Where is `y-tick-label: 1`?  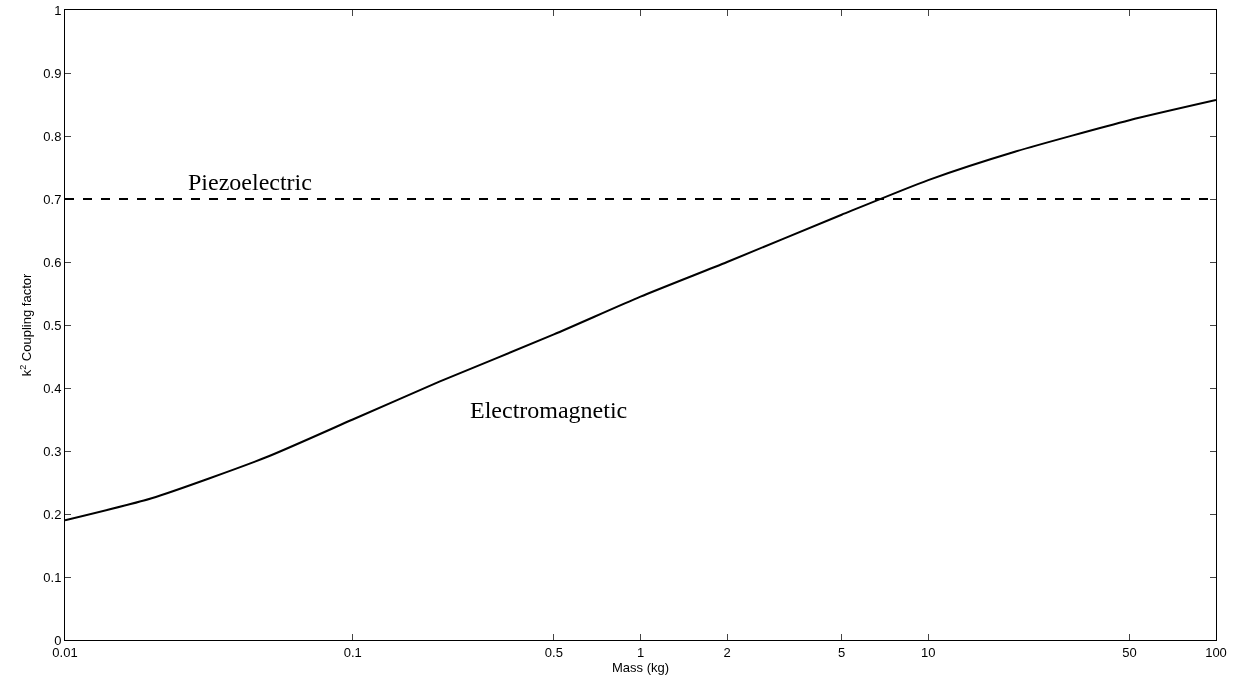
y-tick-label: 1 is located at coordinates (58, 10).